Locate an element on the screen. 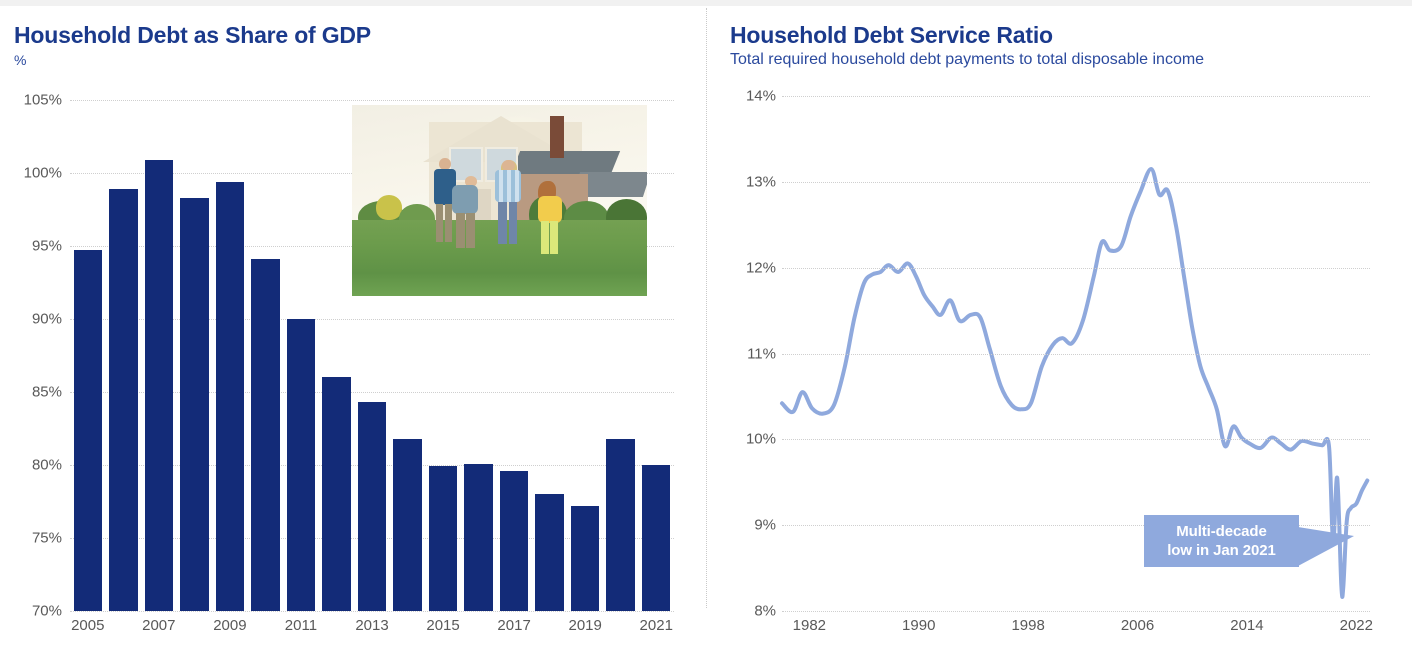 The image size is (1412, 645). left-y-tick-label: 90% is located at coordinates (46, 319).